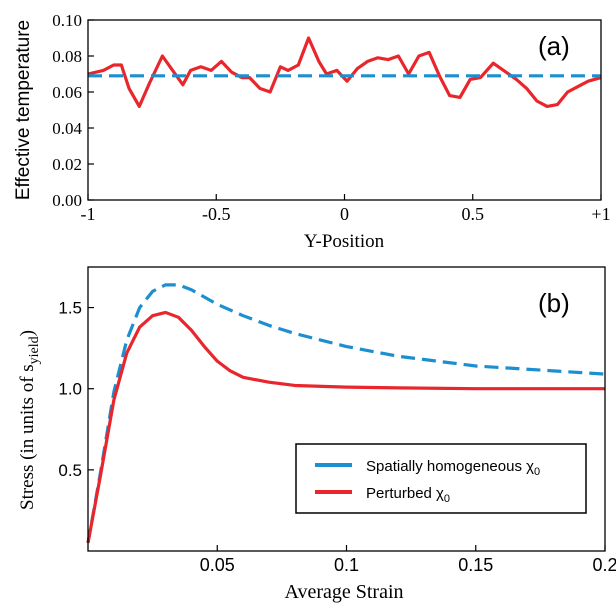 The image size is (616, 607). I want to click on y-label-main: Stress (in units of s, so click(27, 437).